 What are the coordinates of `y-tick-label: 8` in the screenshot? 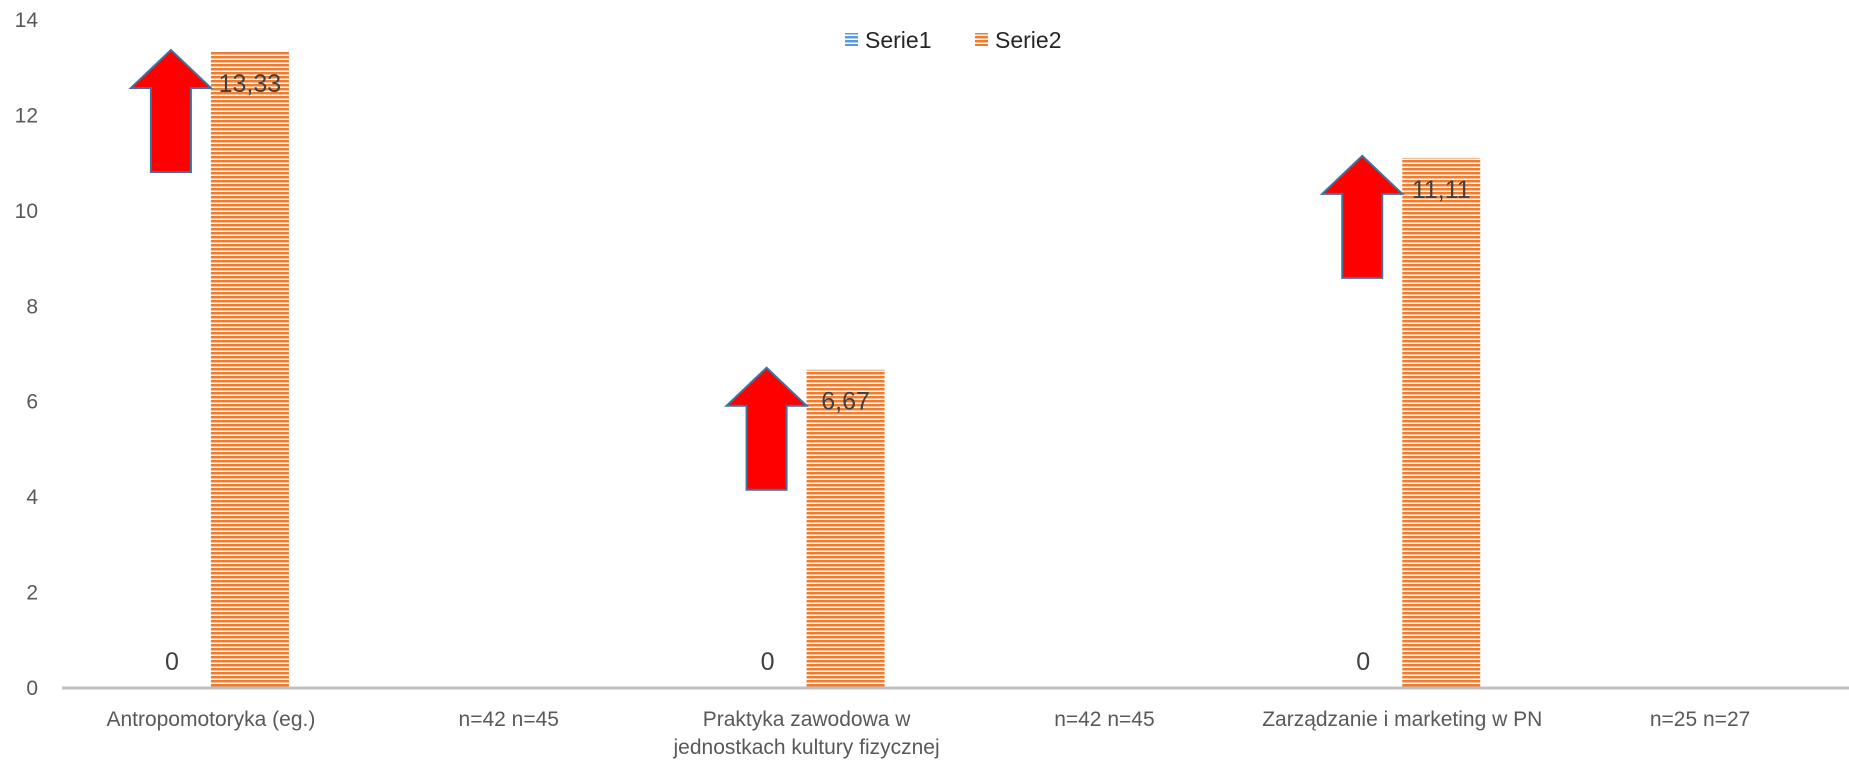 It's located at (32, 306).